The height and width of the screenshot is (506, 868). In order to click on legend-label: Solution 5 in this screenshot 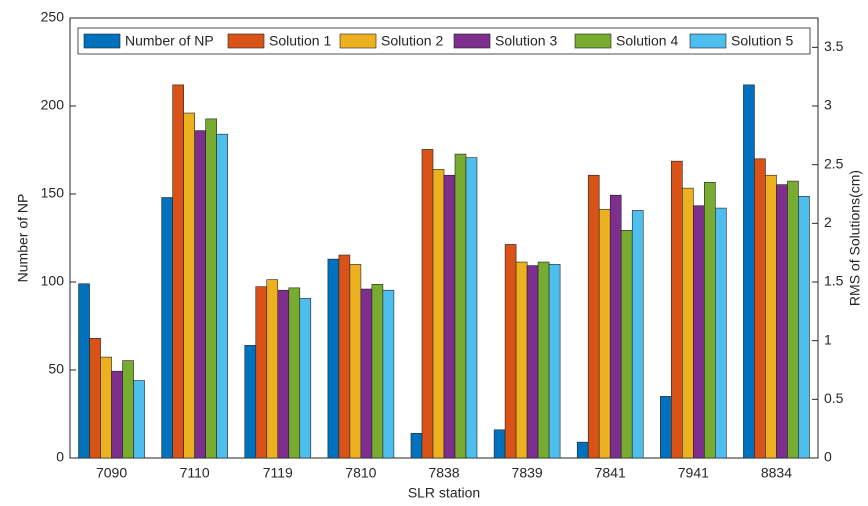, I will do `click(762, 41)`.